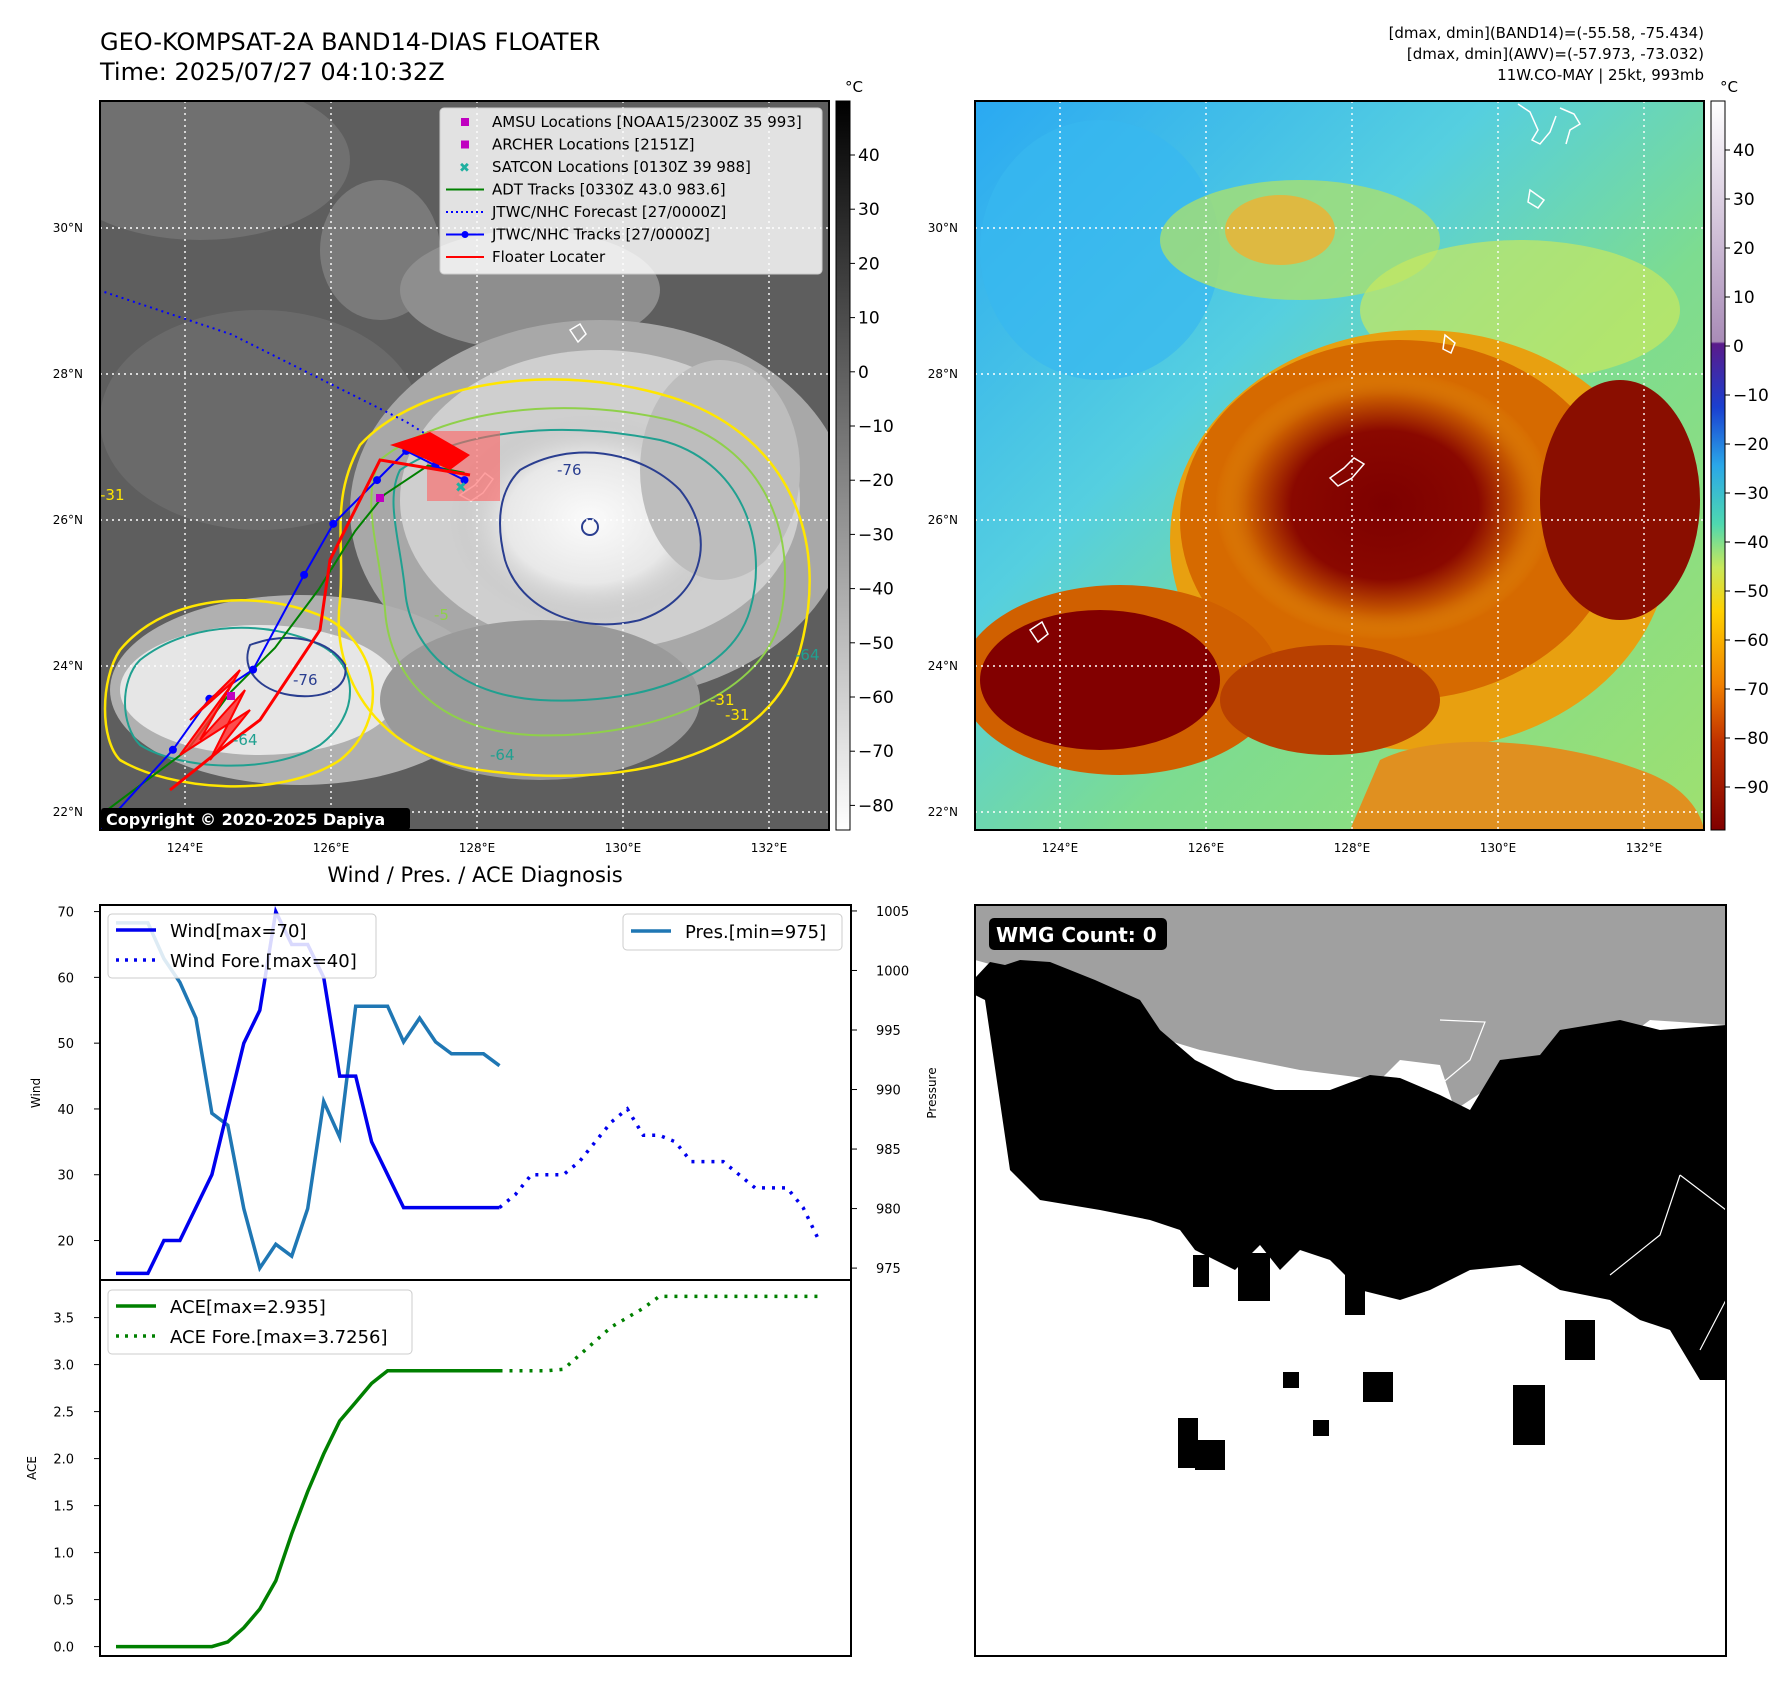  Describe the element at coordinates (1305, 373) in the screenshot. I see `wv-coastlines` at that location.